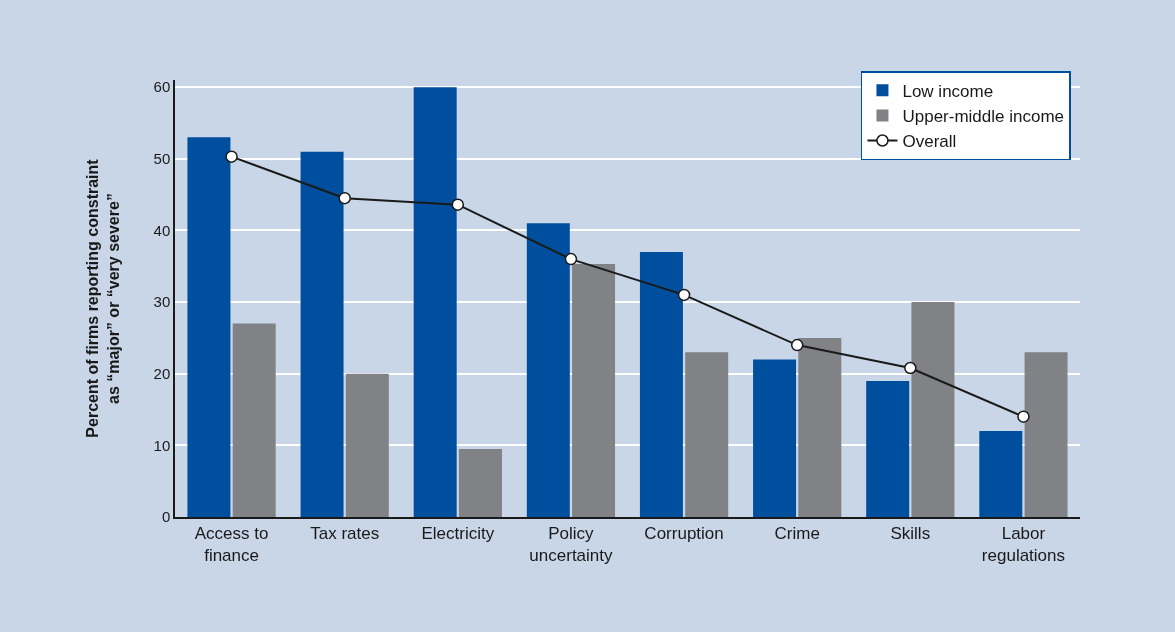 This screenshot has height=632, width=1175. What do you see at coordinates (1023, 545) in the screenshot?
I see `x-tick-label: Labor regulations` at bounding box center [1023, 545].